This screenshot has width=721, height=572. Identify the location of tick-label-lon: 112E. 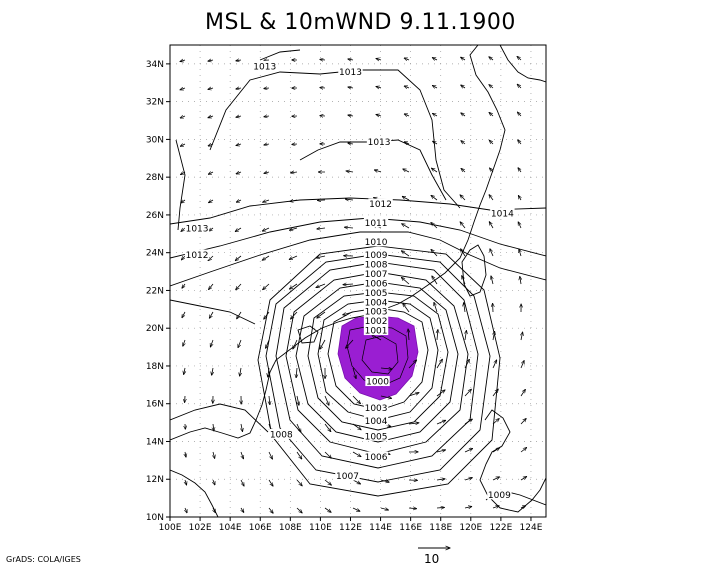
(350, 528).